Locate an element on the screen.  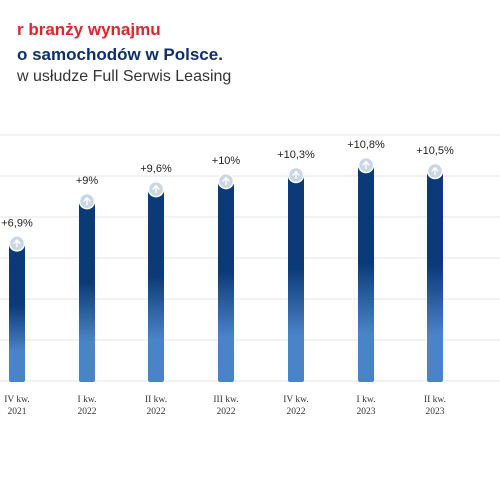
data-label: +9,6% is located at coordinates (156, 169).